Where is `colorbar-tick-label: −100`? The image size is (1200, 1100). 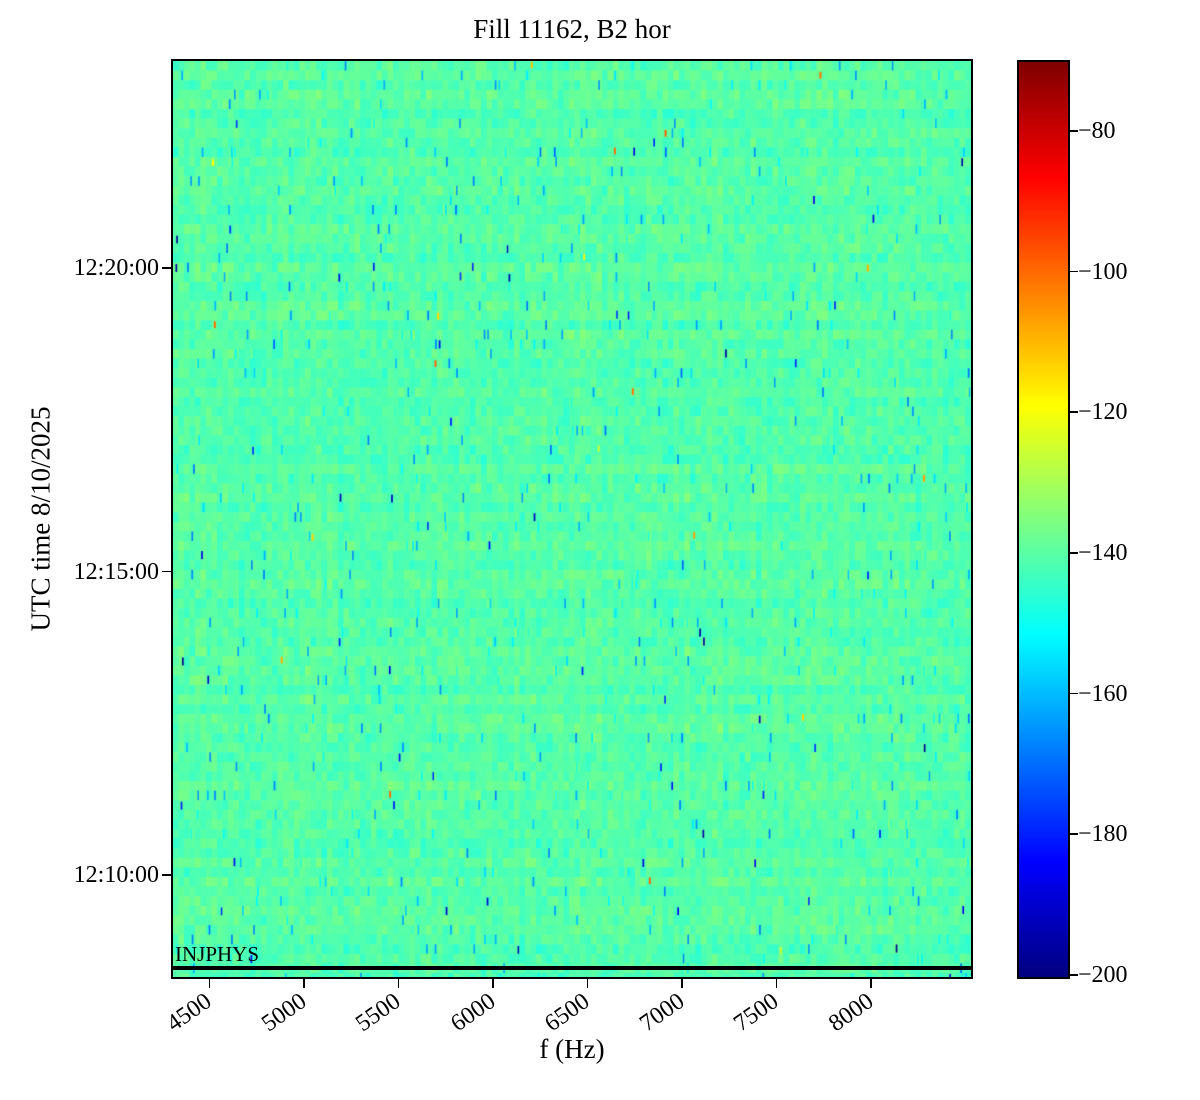 colorbar-tick-label: −100 is located at coordinates (1103, 271).